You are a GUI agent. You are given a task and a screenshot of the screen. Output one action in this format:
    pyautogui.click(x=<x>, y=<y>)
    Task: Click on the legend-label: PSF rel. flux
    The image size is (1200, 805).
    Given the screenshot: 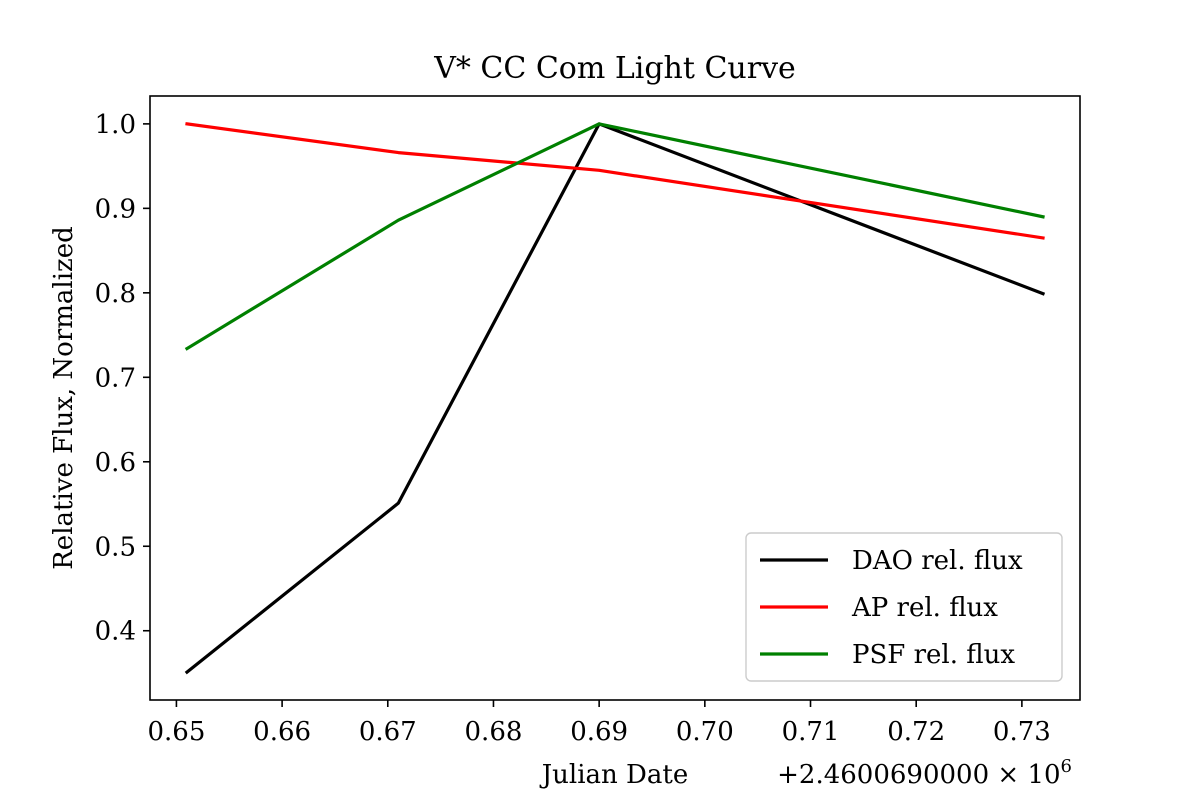 What is the action you would take?
    pyautogui.click(x=933, y=655)
    